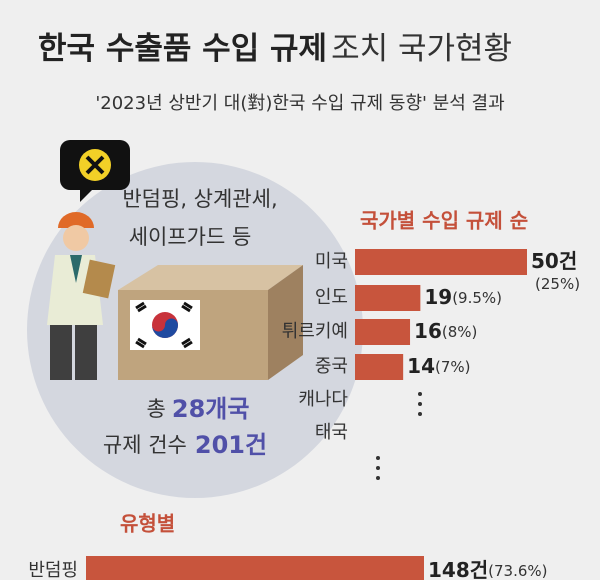 This screenshot has height=580, width=600. What do you see at coordinates (453, 367) in the screenshot?
I see `share-label: (7%)` at bounding box center [453, 367].